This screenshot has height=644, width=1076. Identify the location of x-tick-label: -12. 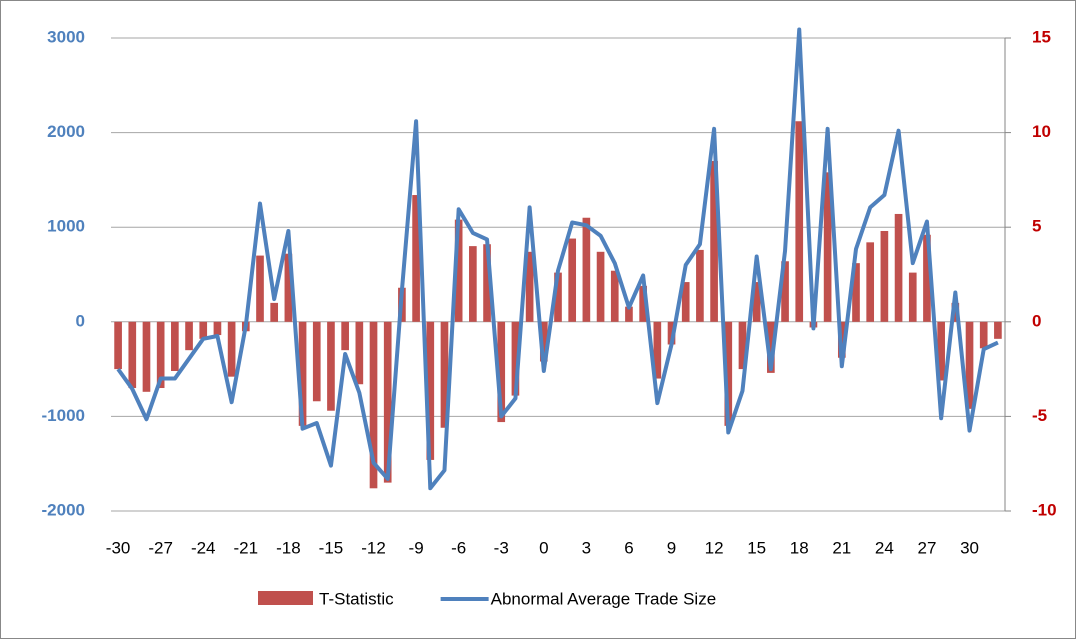
(373, 547).